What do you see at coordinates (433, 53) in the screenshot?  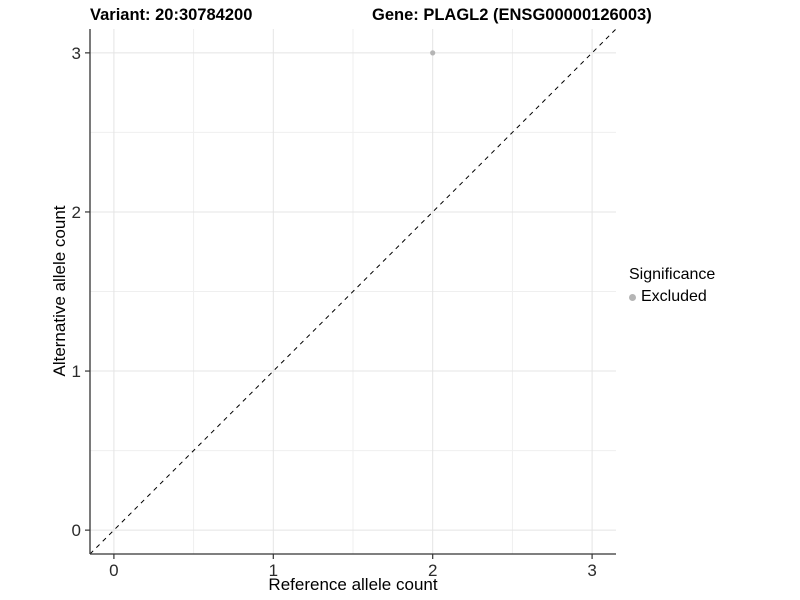 I see `data-point` at bounding box center [433, 53].